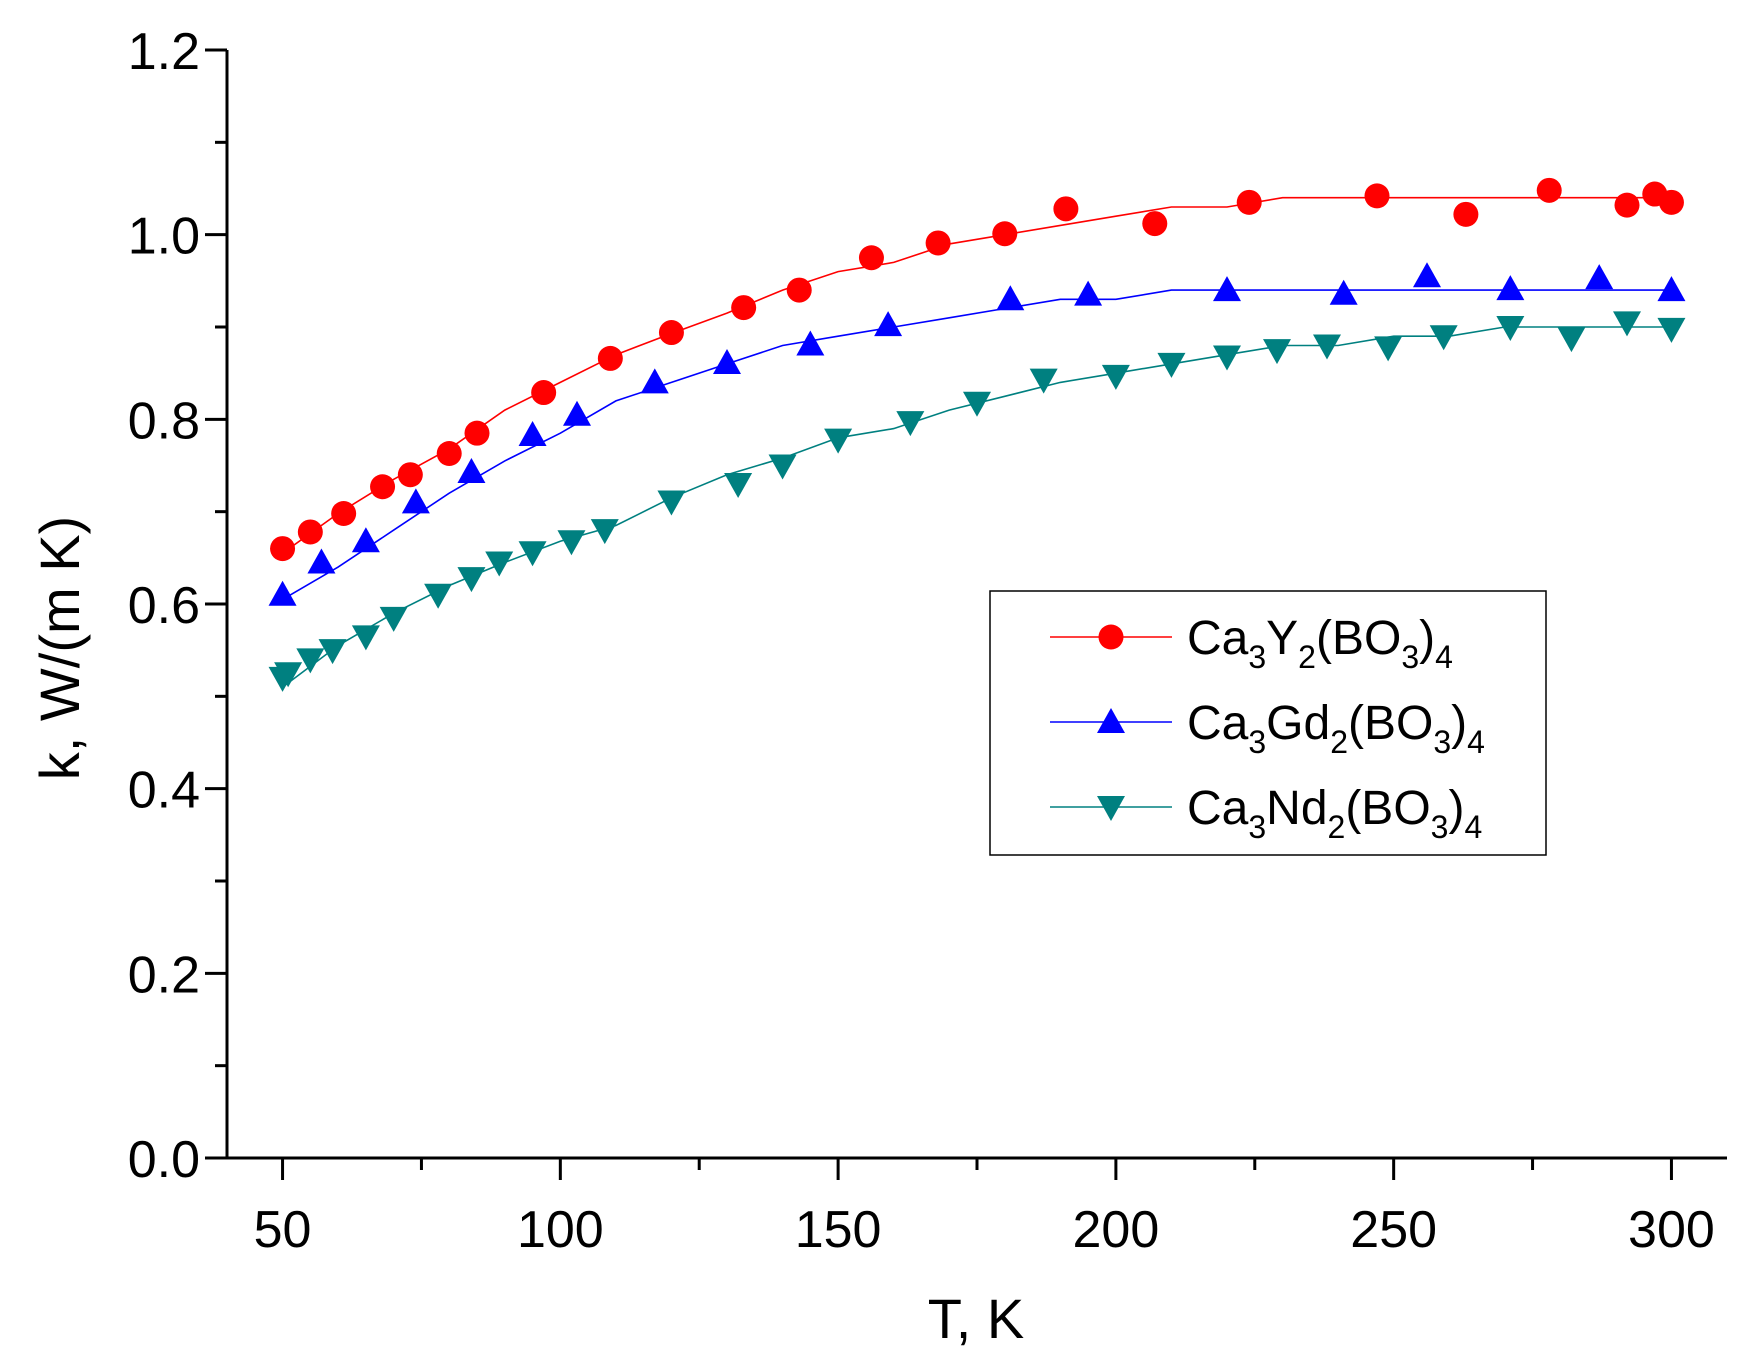 The width and height of the screenshot is (1746, 1363). What do you see at coordinates (164, 237) in the screenshot?
I see `y-tick-label: 1.0` at bounding box center [164, 237].